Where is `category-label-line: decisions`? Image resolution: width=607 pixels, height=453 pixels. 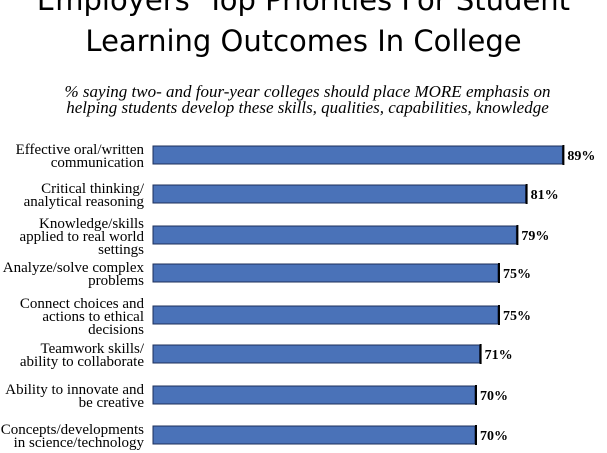 category-label-line: decisions is located at coordinates (116, 329).